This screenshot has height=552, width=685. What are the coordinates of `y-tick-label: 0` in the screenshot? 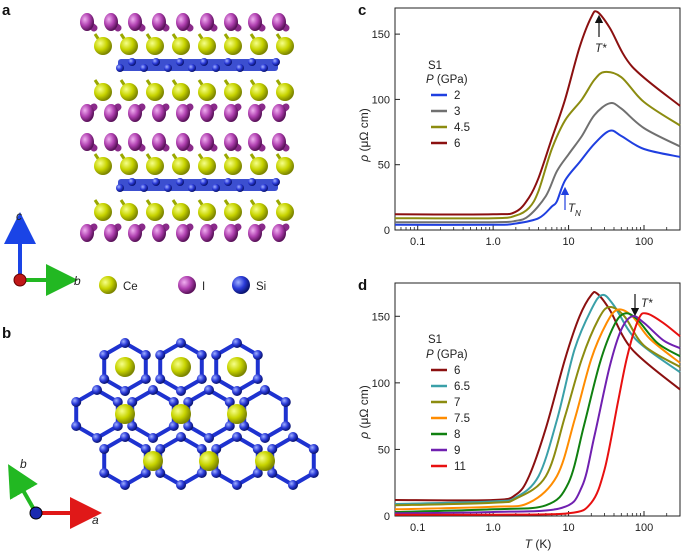 It's located at (387, 231).